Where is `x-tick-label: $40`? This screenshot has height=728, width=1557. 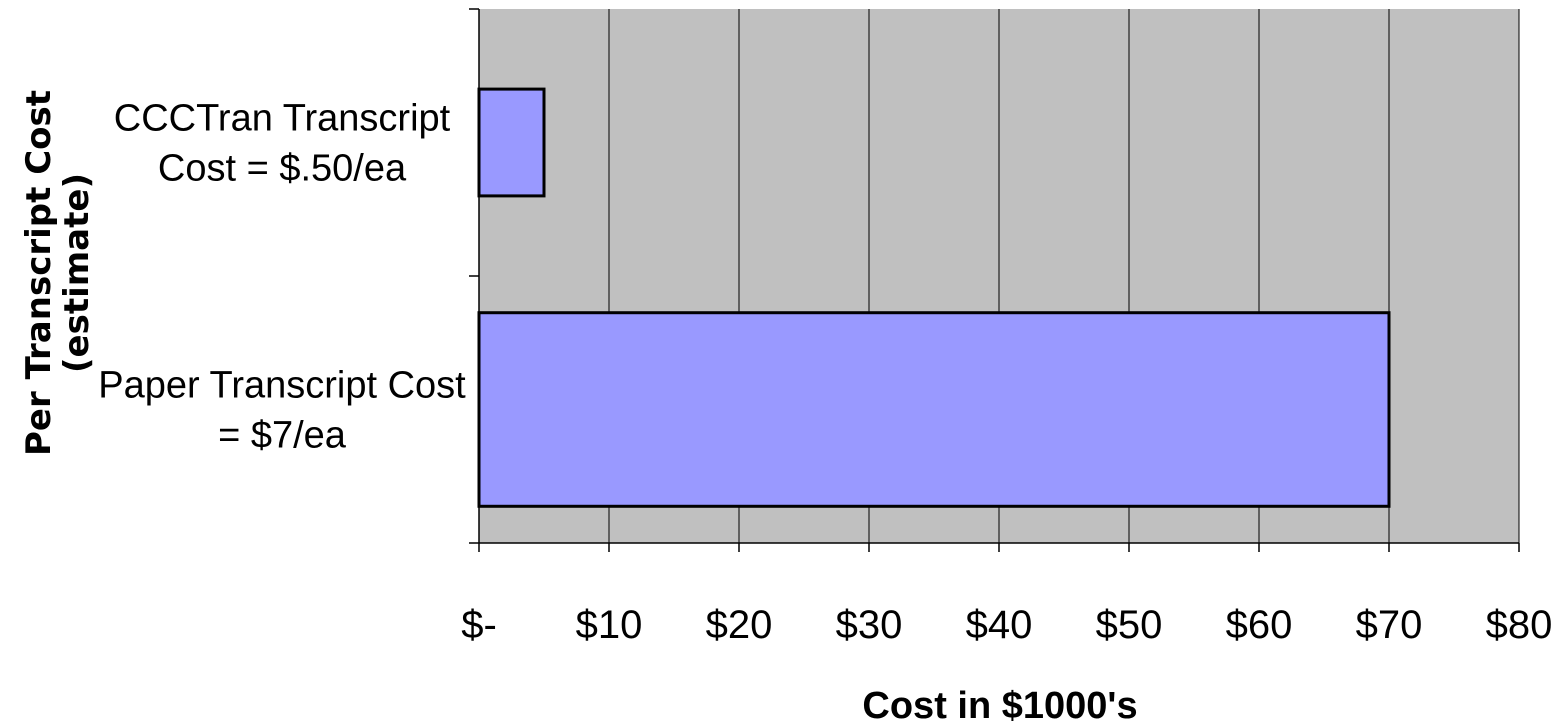 x-tick-label: $40 is located at coordinates (999, 625).